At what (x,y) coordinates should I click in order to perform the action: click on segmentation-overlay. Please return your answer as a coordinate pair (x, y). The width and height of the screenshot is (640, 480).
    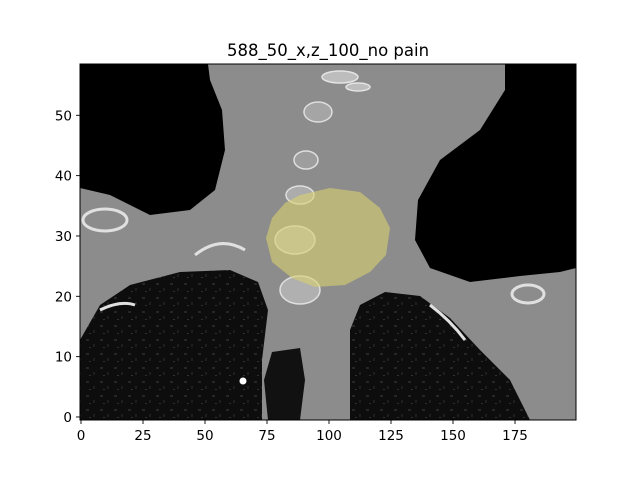
    Looking at the image, I should click on (328, 237).